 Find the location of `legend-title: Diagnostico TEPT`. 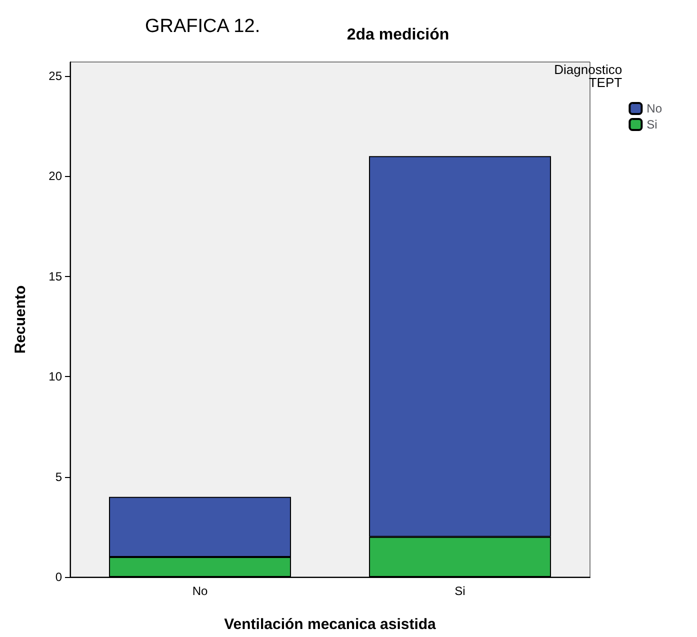

legend-title: Diagnostico TEPT is located at coordinates (588, 76).